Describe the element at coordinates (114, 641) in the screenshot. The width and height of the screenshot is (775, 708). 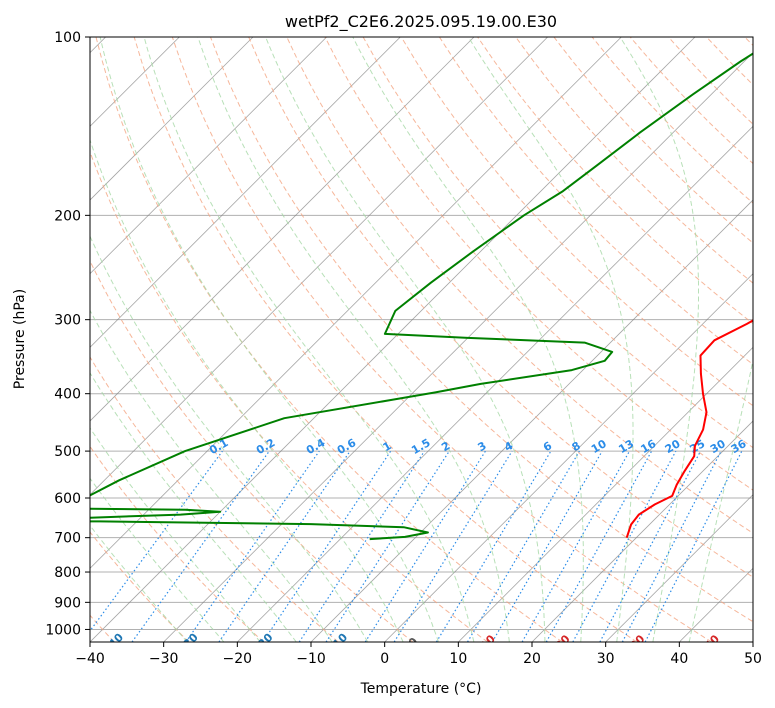
I see `dry-adiabat-label: -40` at that location.